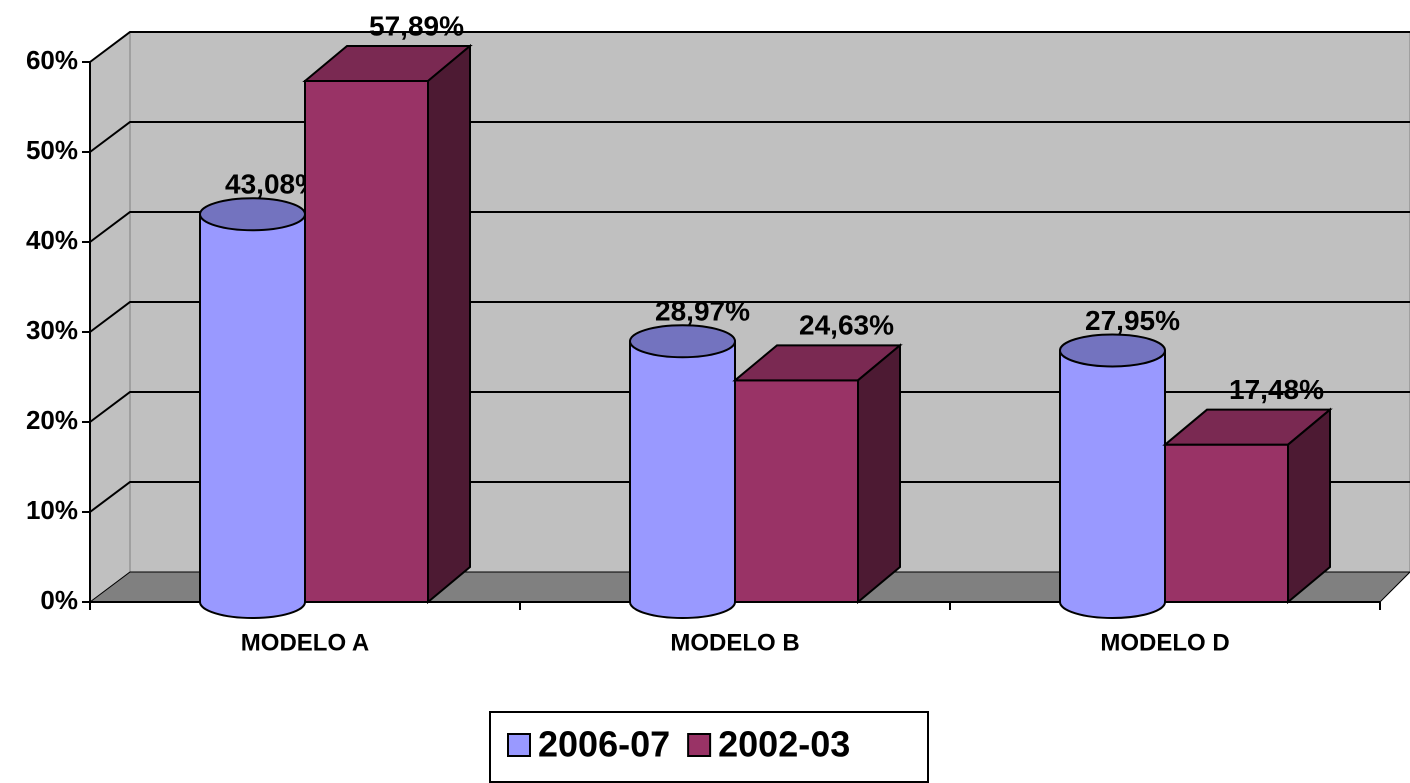 This screenshot has width=1410, height=783. Describe the element at coordinates (784, 744) in the screenshot. I see `legend-label: 2002-03` at that location.